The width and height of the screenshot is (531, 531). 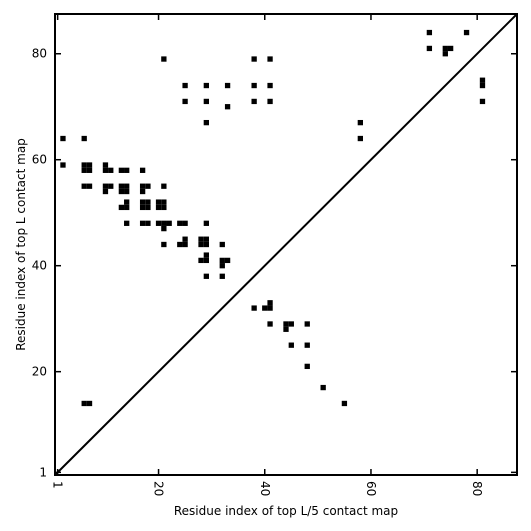 What do you see at coordinates (39, 372) in the screenshot?
I see `y-tick-label: 20` at bounding box center [39, 372].